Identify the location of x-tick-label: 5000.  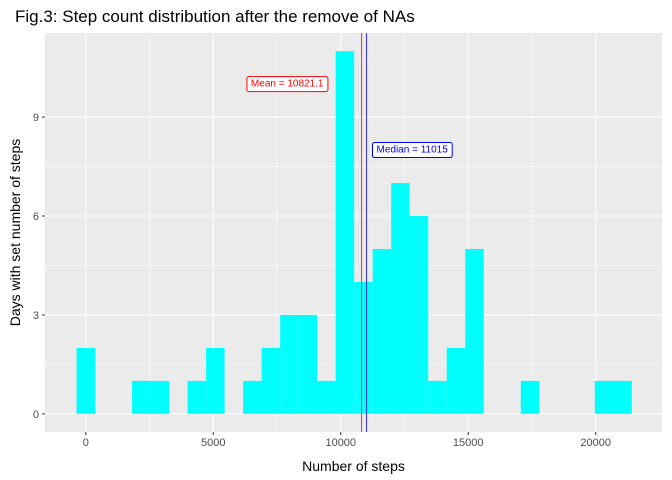
(213, 443).